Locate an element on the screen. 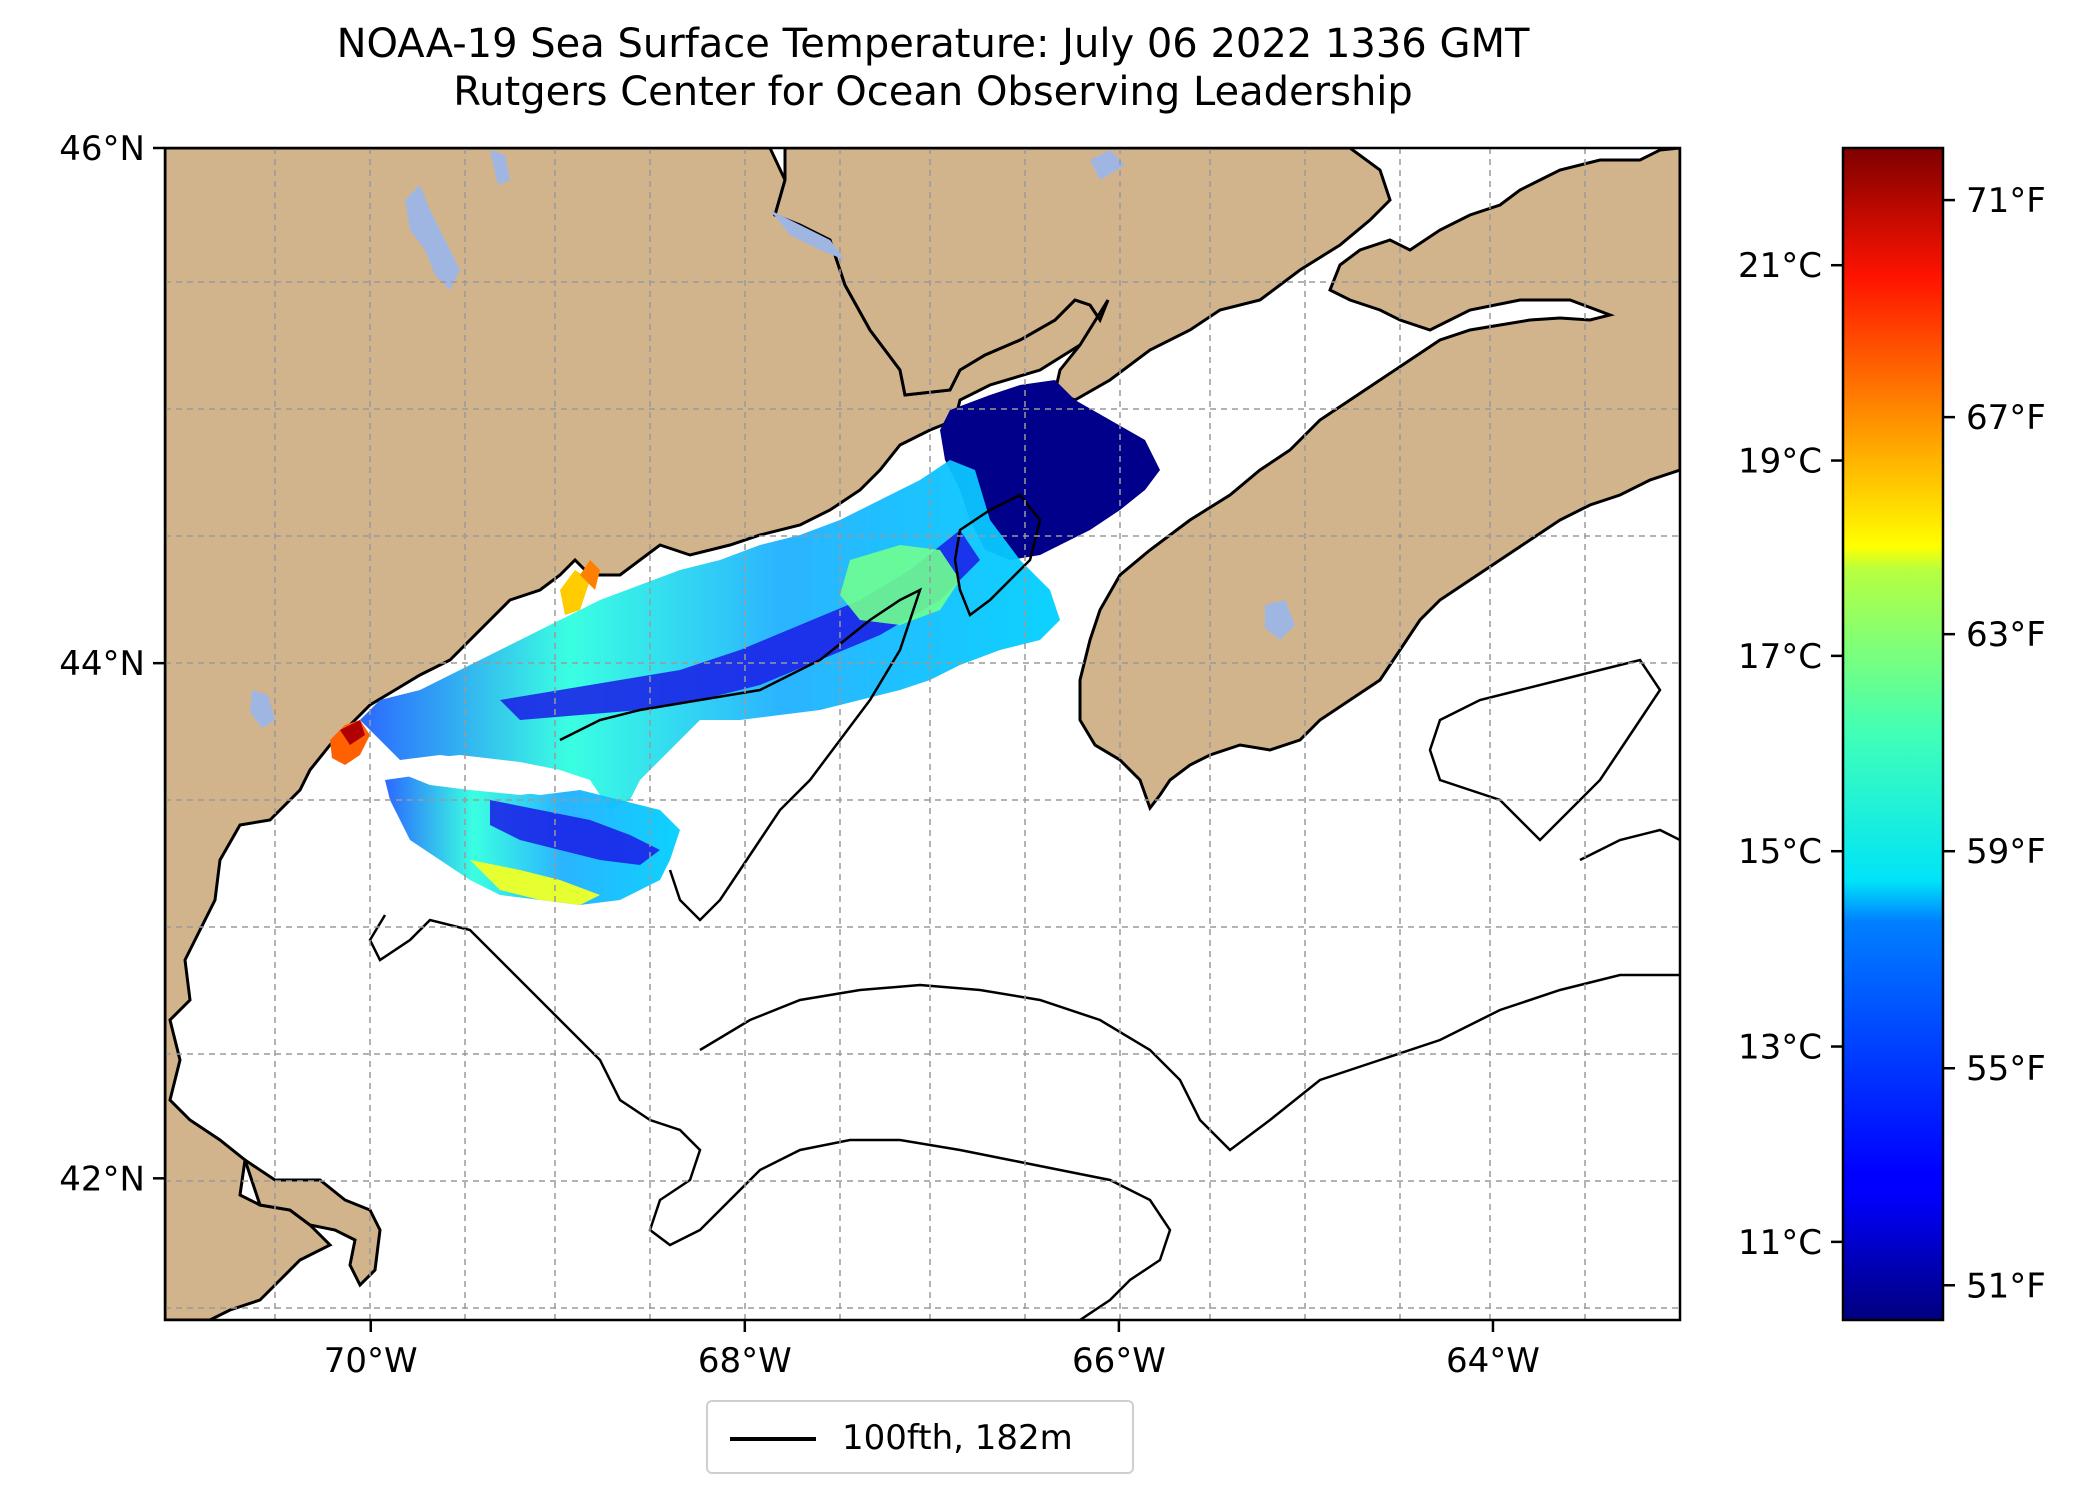 The height and width of the screenshot is (1503, 2096). land-cape-cod is located at coordinates (312, 1222).